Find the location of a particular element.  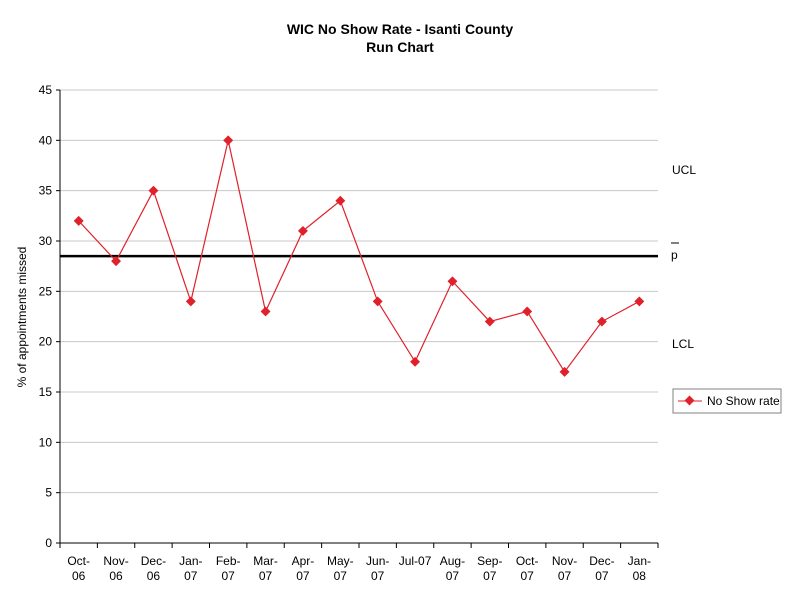

chart-subtitle: Run Chart is located at coordinates (400, 47).